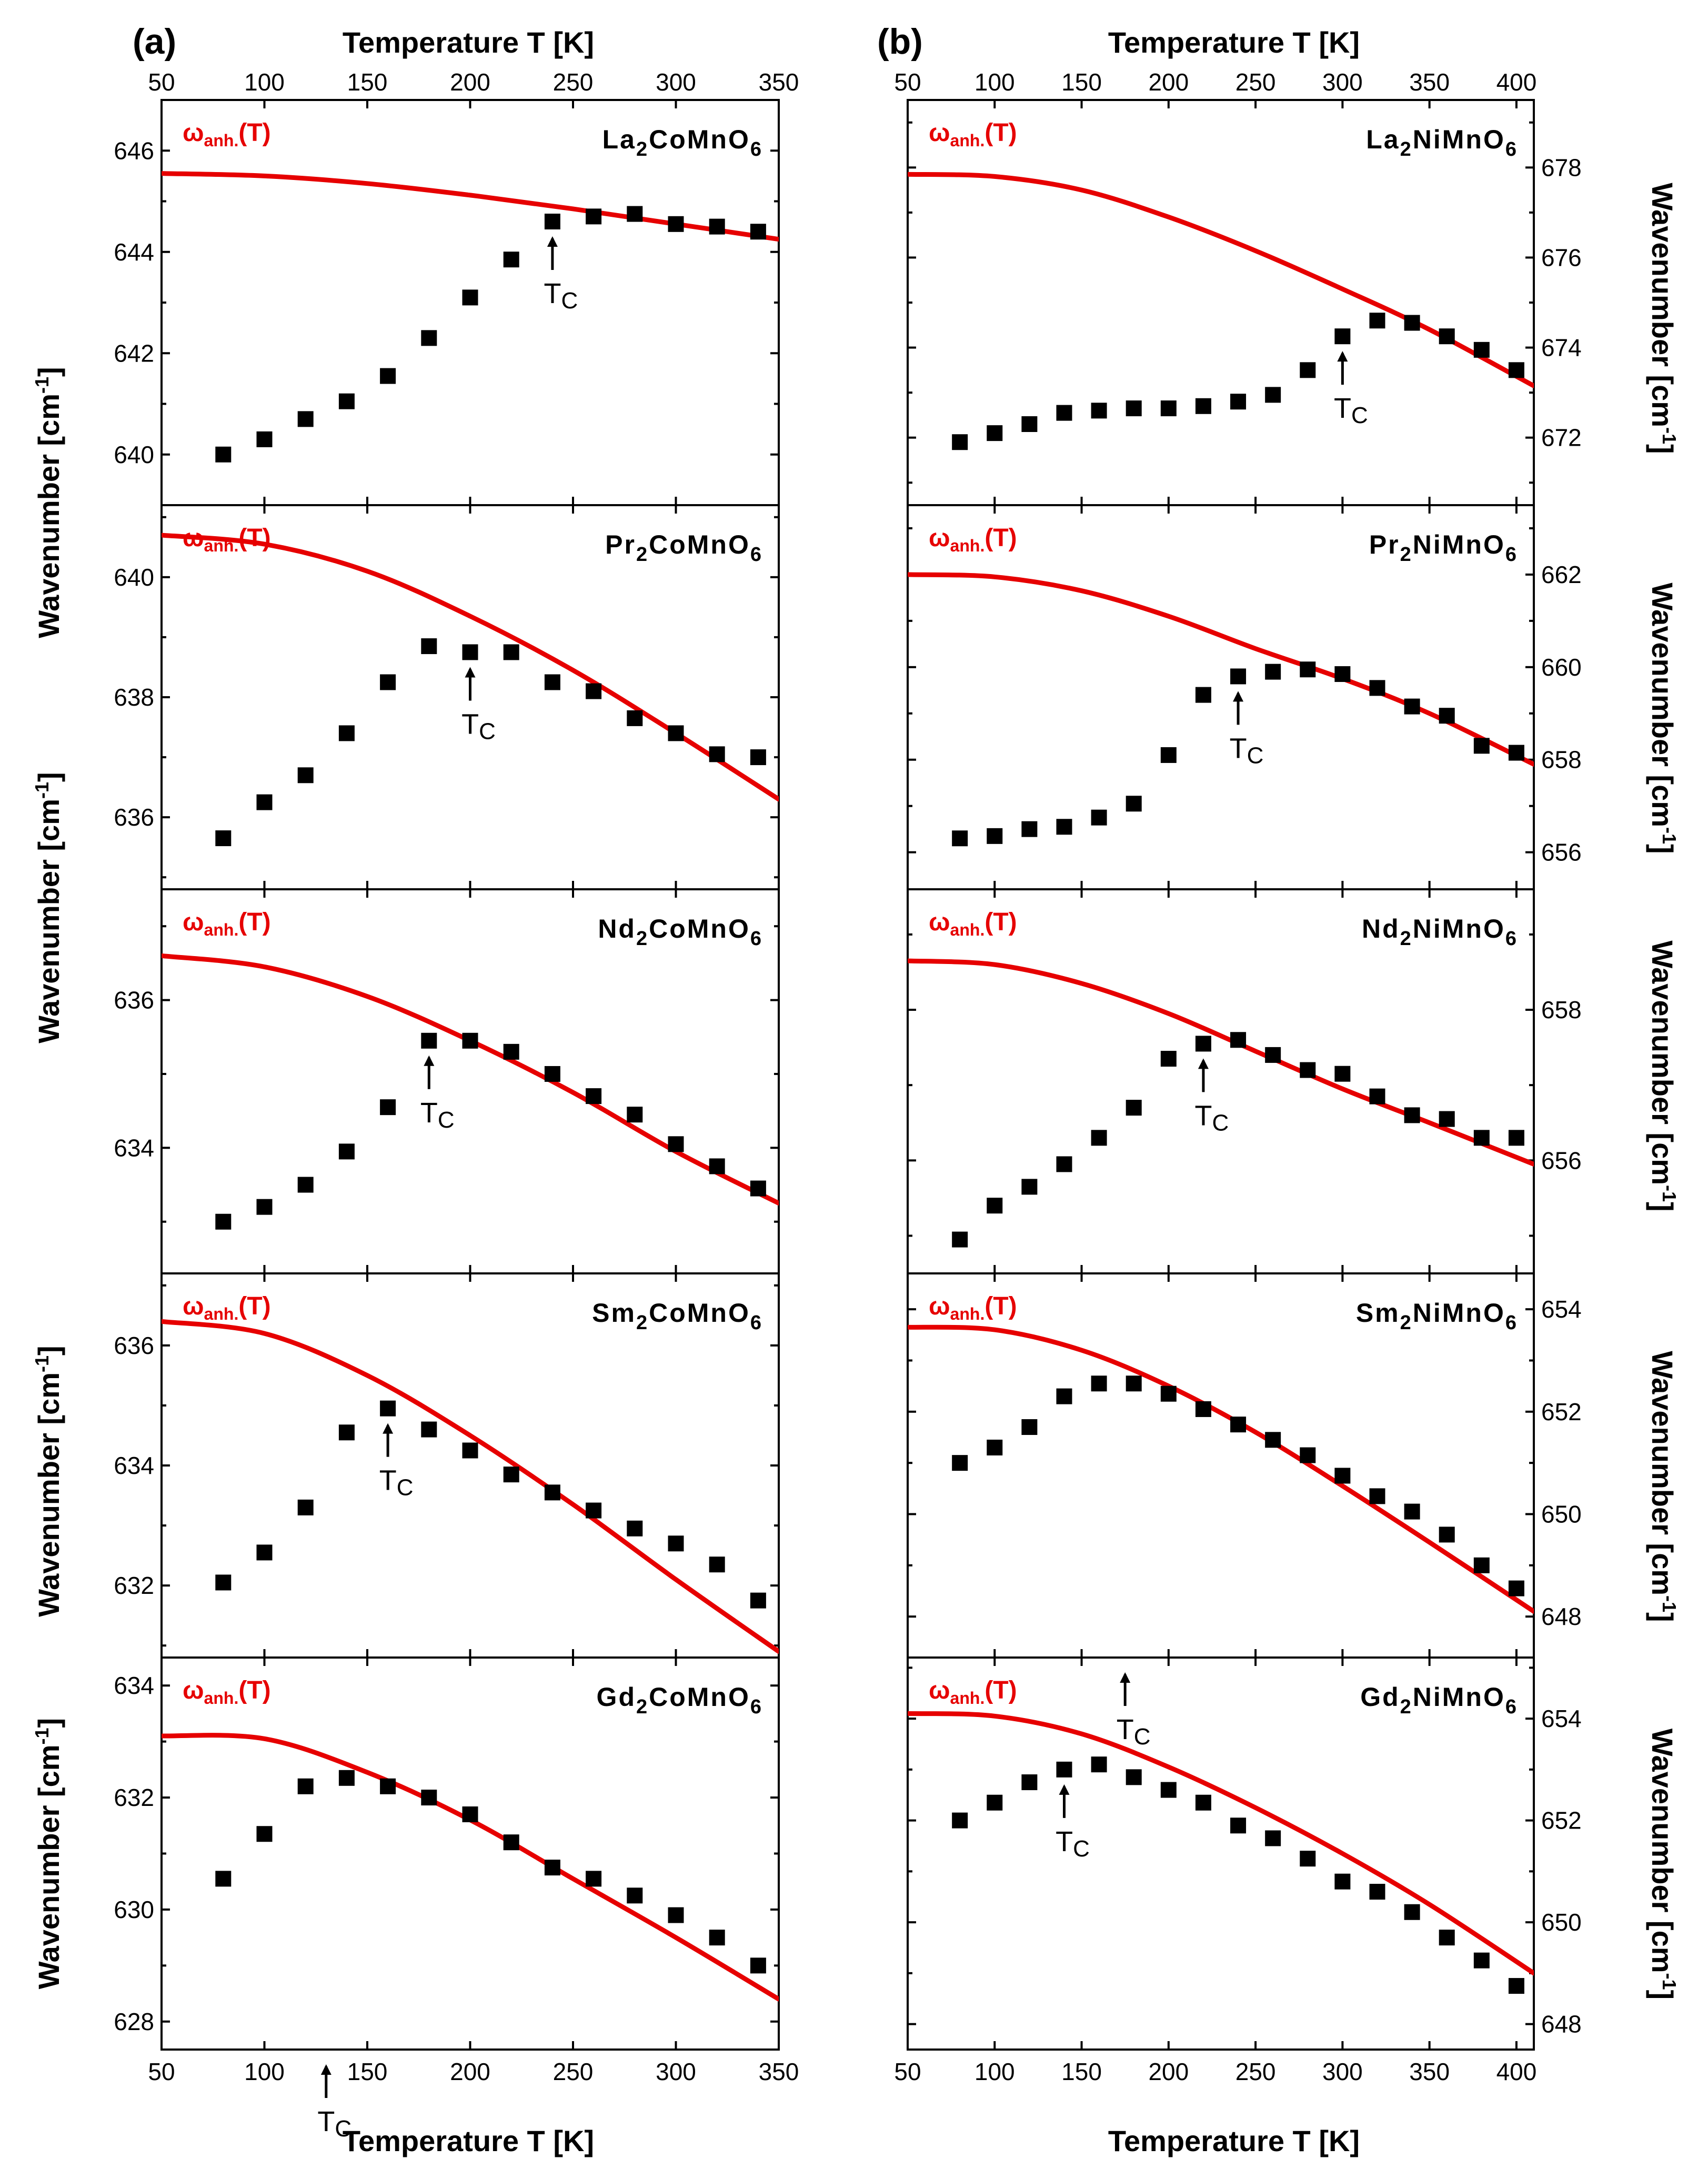 The image size is (1708, 2169). Describe the element at coordinates (367, 2071) in the screenshot. I see `x-tick-label-bottom: 150` at that location.